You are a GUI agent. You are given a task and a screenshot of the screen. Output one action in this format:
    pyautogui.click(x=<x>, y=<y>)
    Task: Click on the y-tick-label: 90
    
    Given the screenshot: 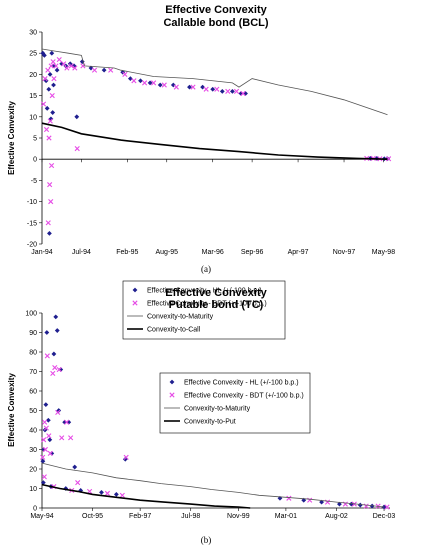 What is the action you would take?
    pyautogui.click(x=33, y=333)
    